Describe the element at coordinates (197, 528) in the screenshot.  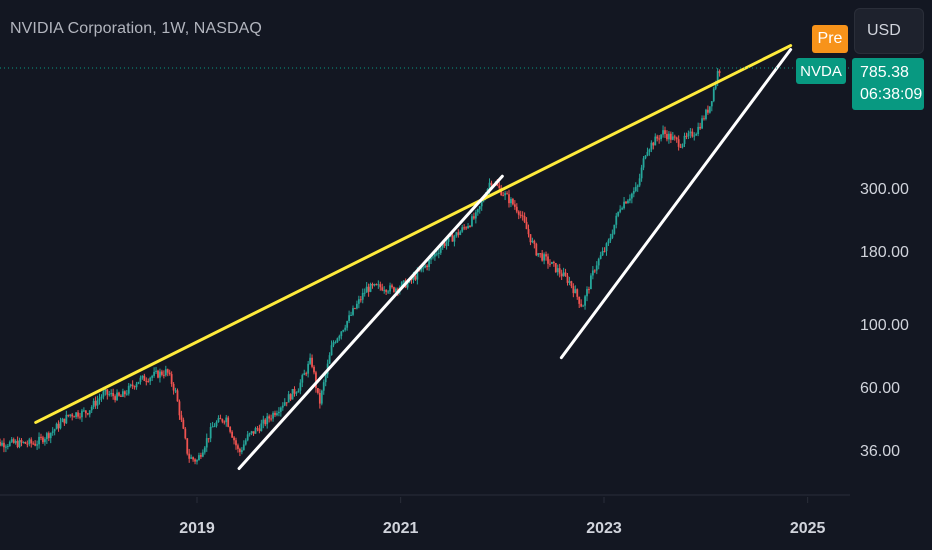
I see `x-tick-label: 2019` at that location.